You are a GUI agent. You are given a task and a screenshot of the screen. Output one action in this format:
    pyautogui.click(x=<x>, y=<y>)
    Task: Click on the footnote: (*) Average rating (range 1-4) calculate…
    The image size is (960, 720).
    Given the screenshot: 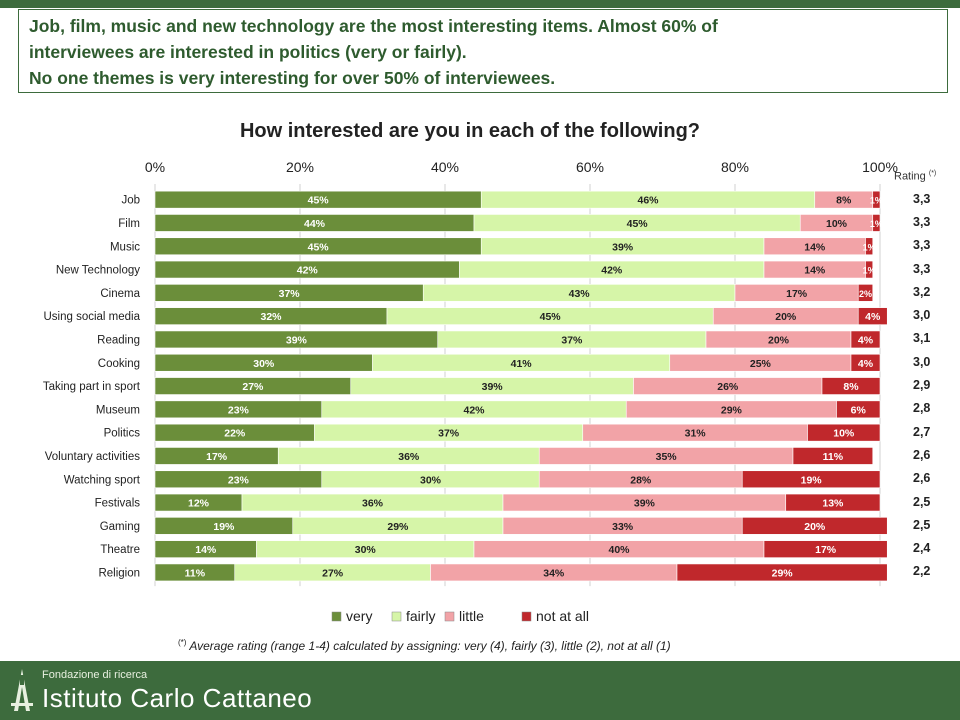 What is the action you would take?
    pyautogui.click(x=424, y=645)
    